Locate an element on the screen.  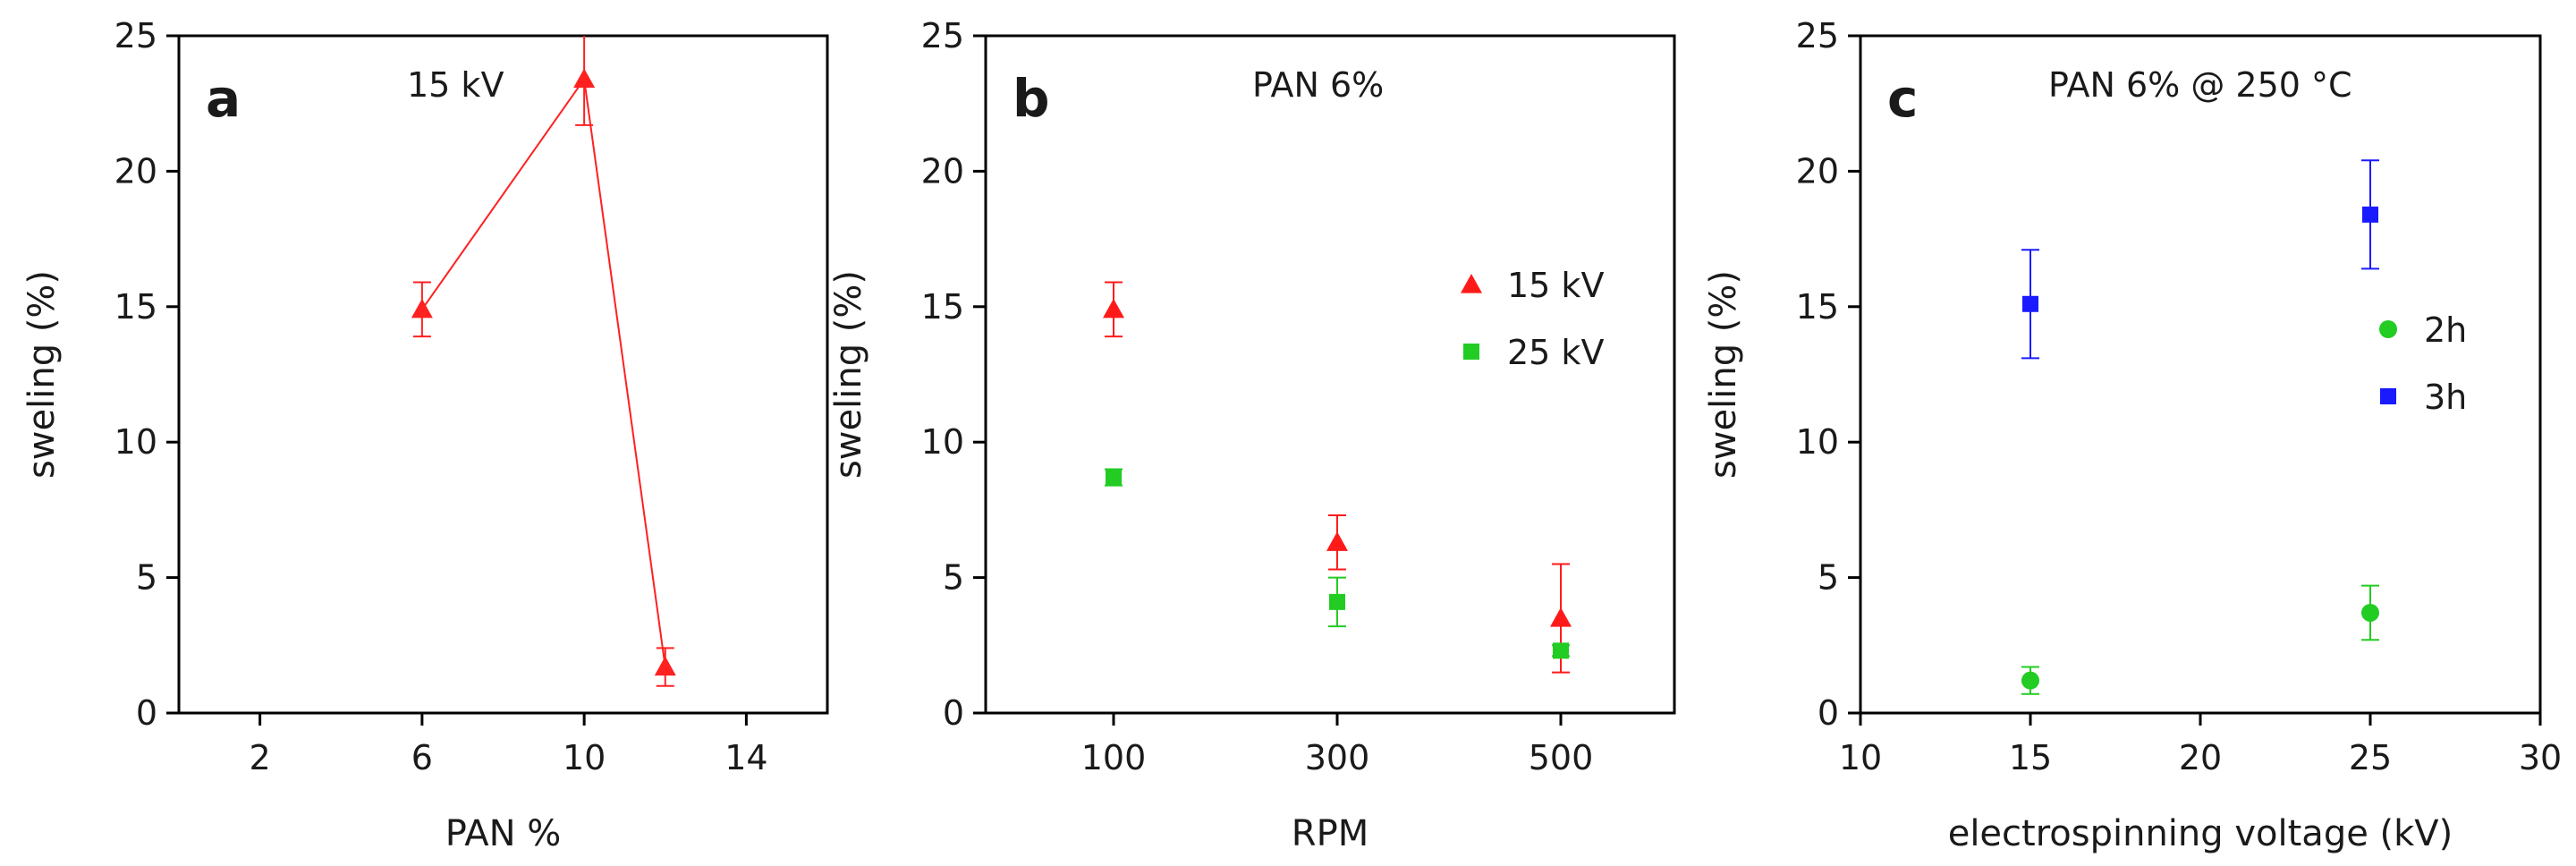
x-tick-label: 25 is located at coordinates (2370, 757).